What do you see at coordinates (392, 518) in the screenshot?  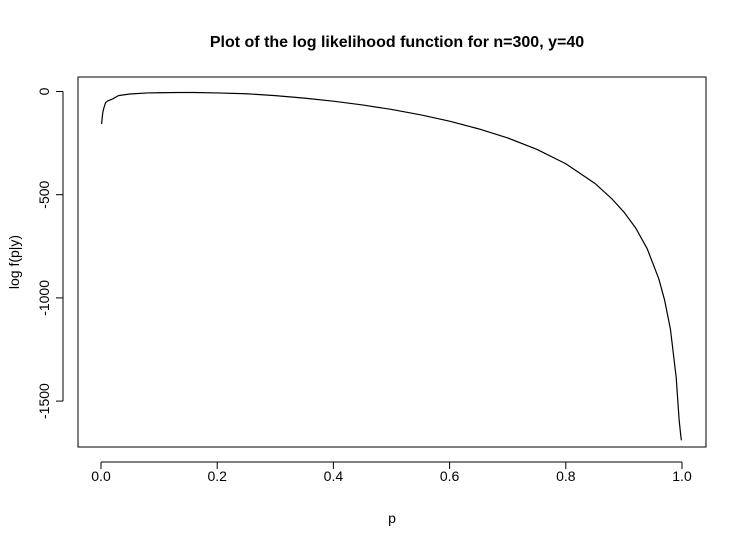 I see `x-axis-label: p` at bounding box center [392, 518].